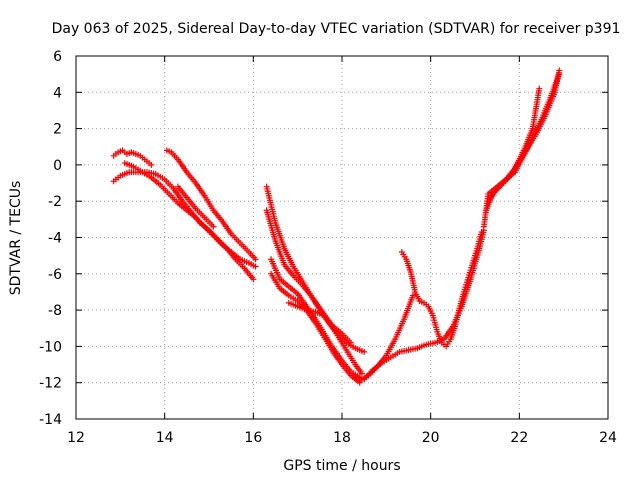 The image size is (640, 480). I want to click on y-tick-label: -12, so click(50, 384).